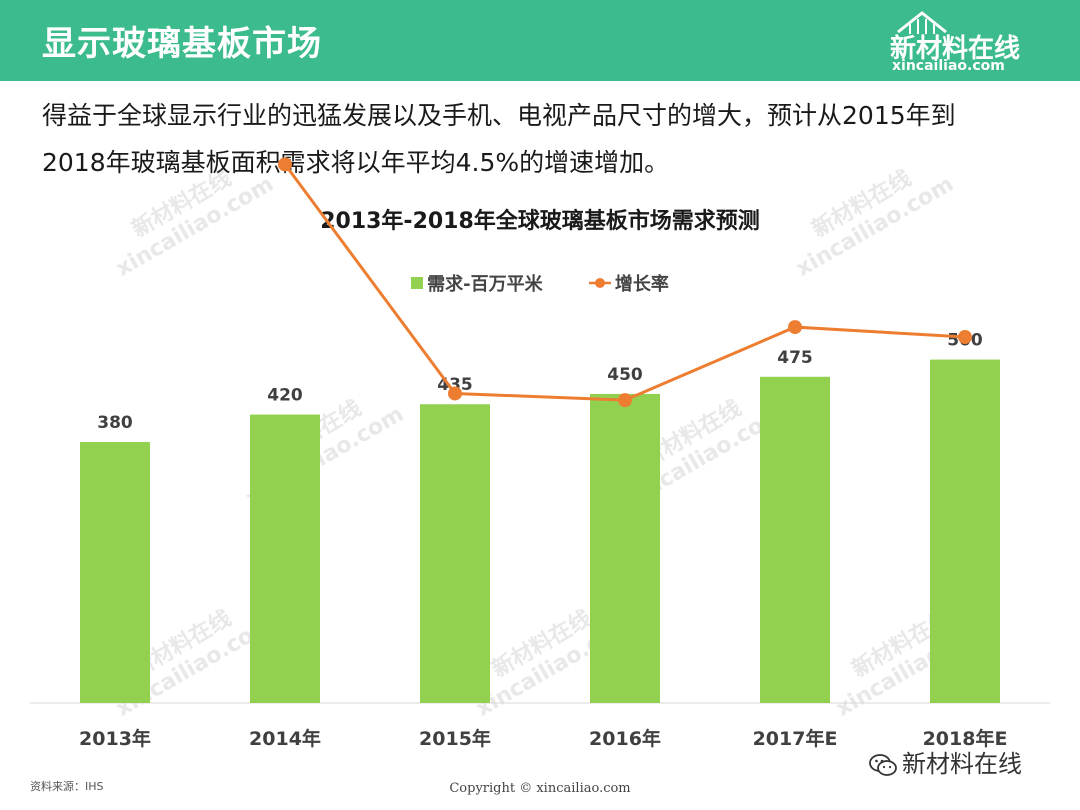 This screenshot has height=810, width=1080. Describe the element at coordinates (955, 49) in the screenshot. I see `logo-name: 新材料在线` at that location.